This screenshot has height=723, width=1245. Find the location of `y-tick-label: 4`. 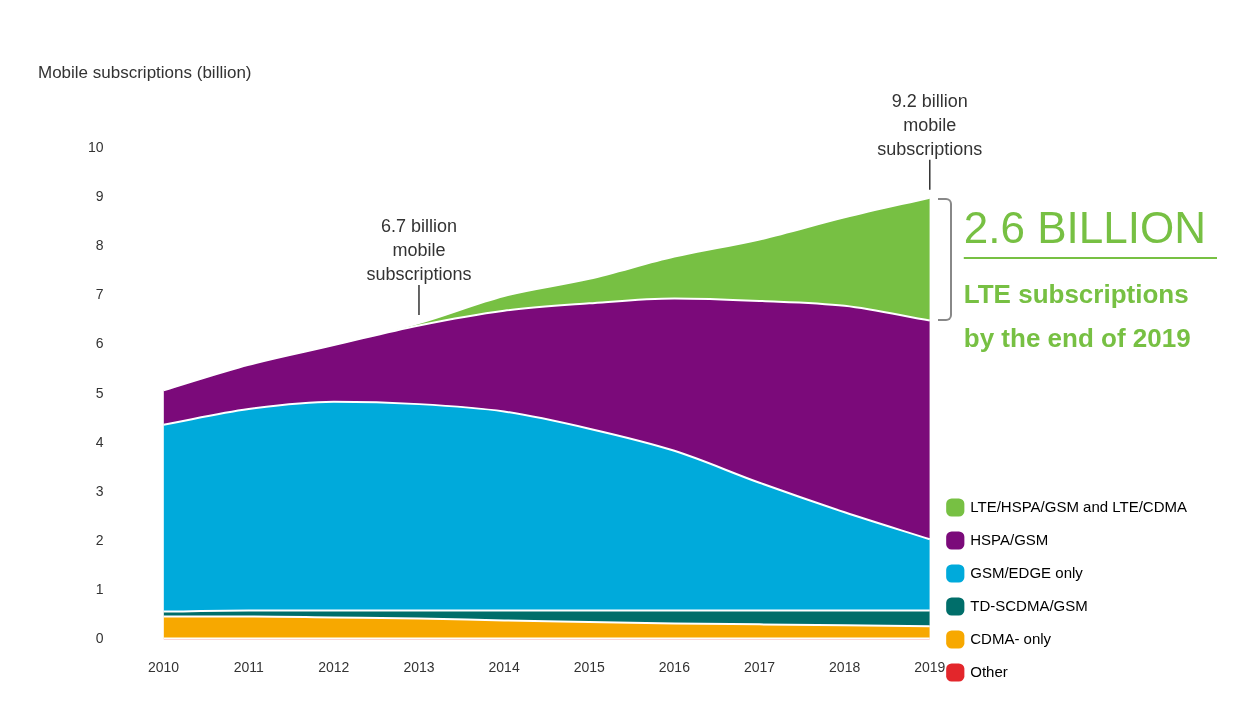

y-tick-label: 4 is located at coordinates (99, 441).